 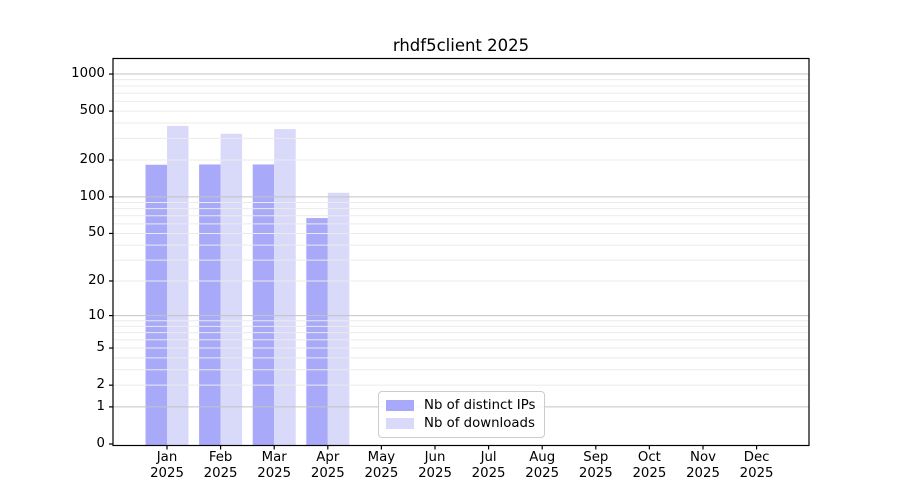 What do you see at coordinates (488, 465) in the screenshot?
I see `x-tick-label-jul: Jul 2025` at bounding box center [488, 465].